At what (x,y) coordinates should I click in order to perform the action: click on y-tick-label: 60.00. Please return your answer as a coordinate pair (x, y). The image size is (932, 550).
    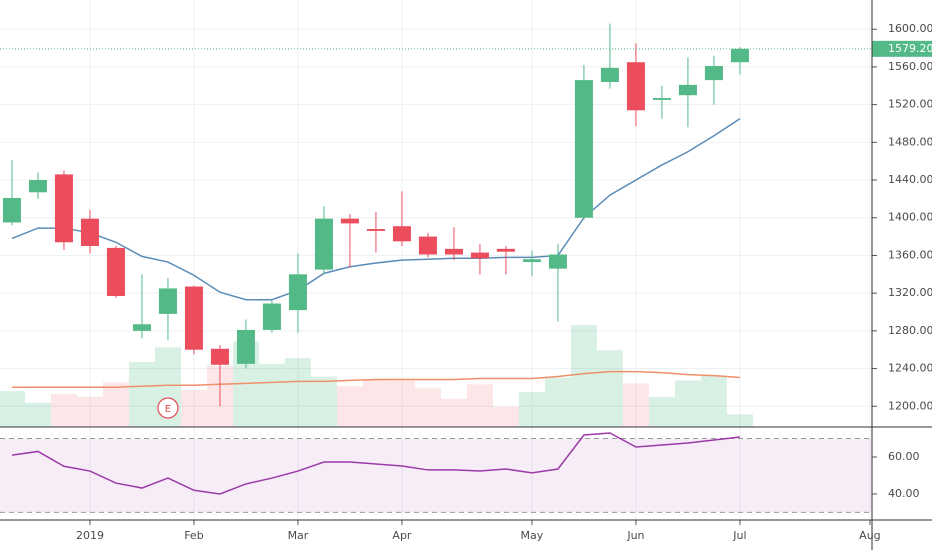
    Looking at the image, I should click on (904, 456).